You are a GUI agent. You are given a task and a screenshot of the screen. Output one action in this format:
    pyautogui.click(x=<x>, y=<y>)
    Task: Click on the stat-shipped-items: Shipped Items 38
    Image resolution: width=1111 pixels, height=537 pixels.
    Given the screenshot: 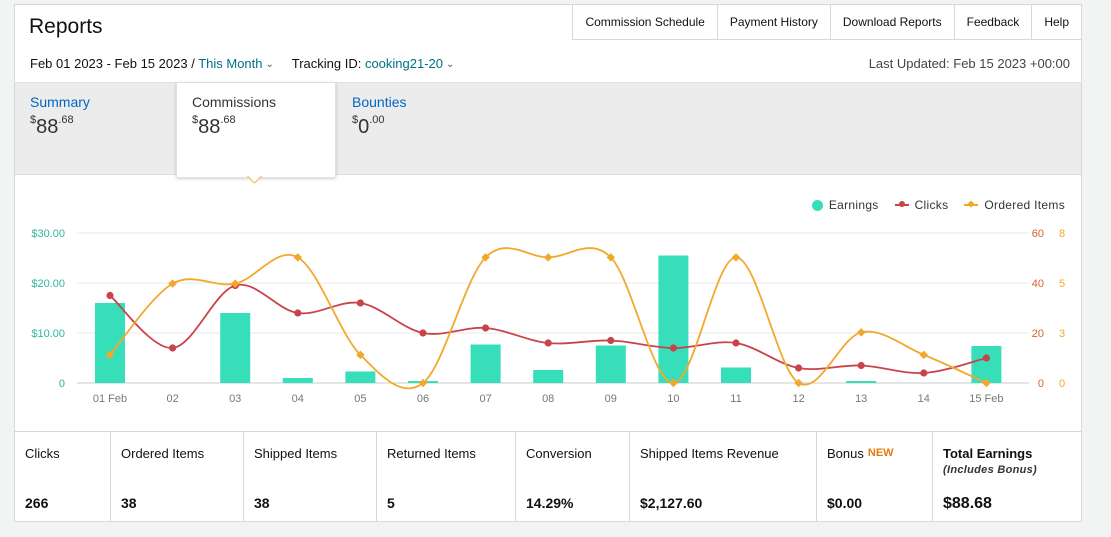 What is the action you would take?
    pyautogui.click(x=310, y=477)
    